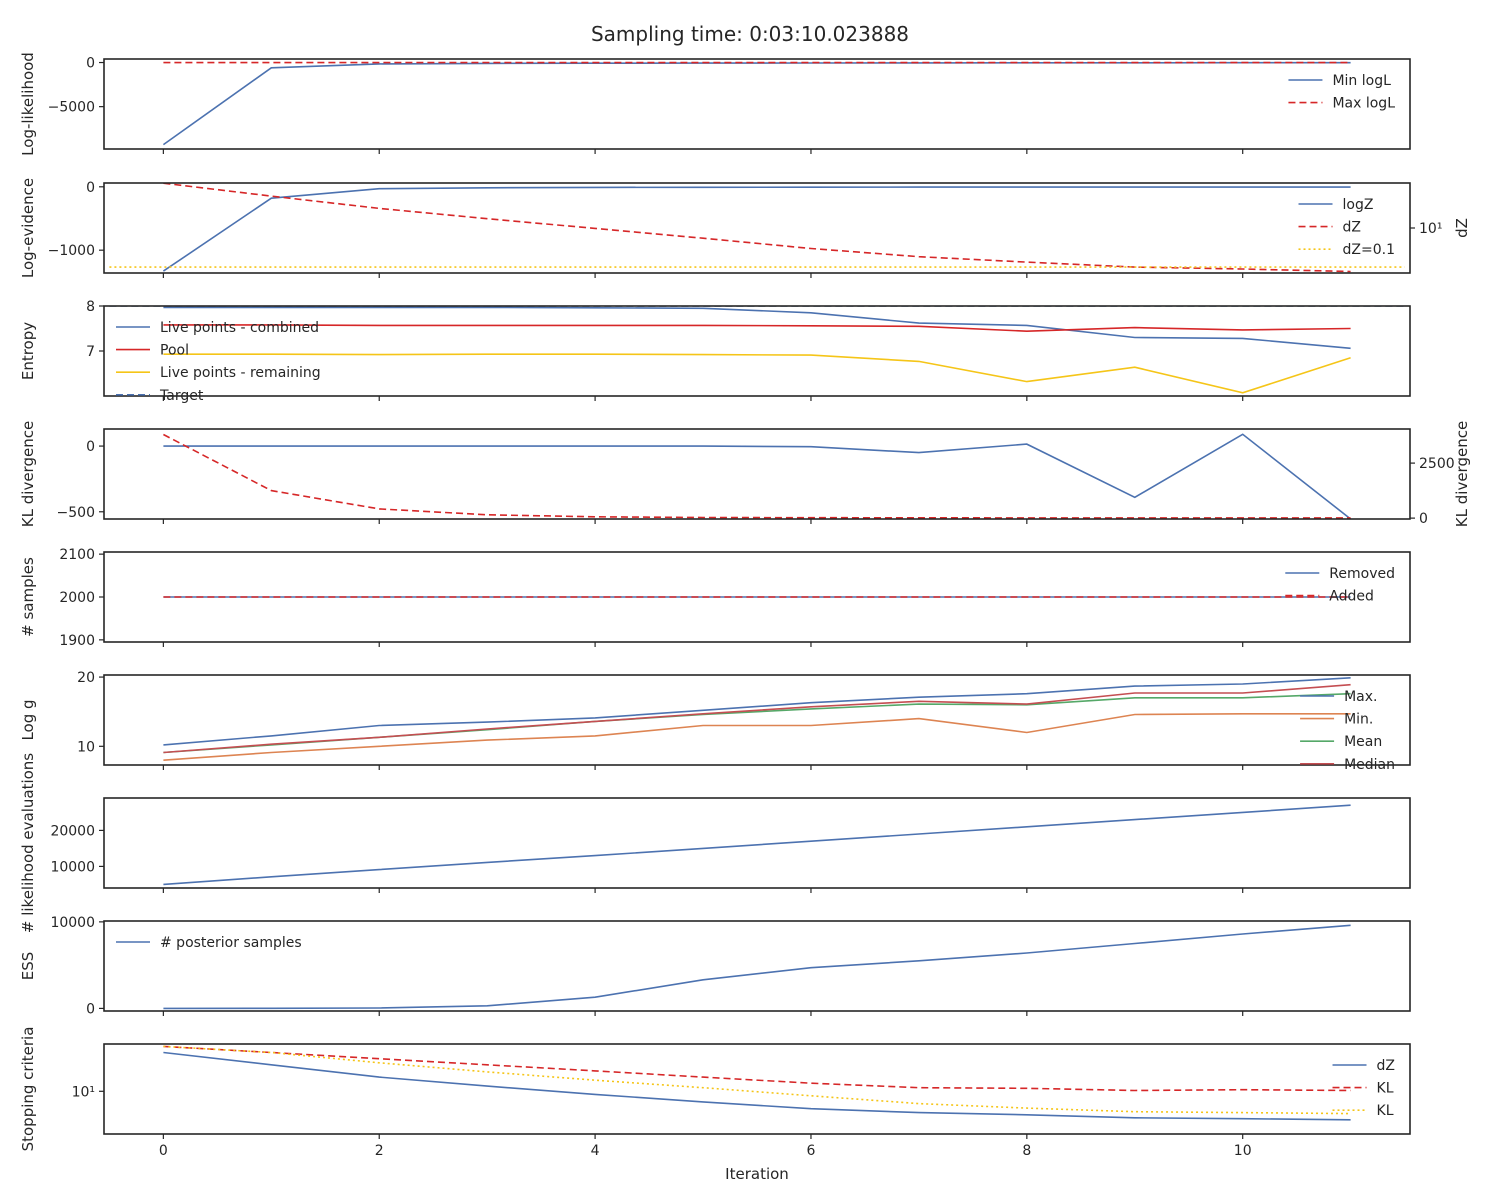  I want to click on y-tick-label: 20, so click(86, 678).